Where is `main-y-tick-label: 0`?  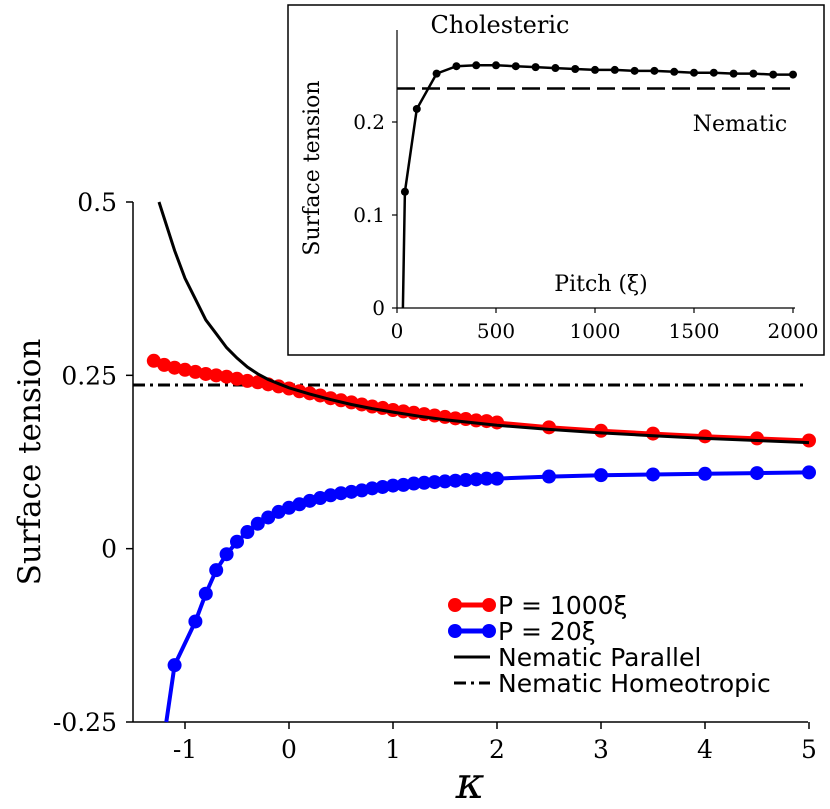
main-y-tick-label: 0 is located at coordinates (109, 549).